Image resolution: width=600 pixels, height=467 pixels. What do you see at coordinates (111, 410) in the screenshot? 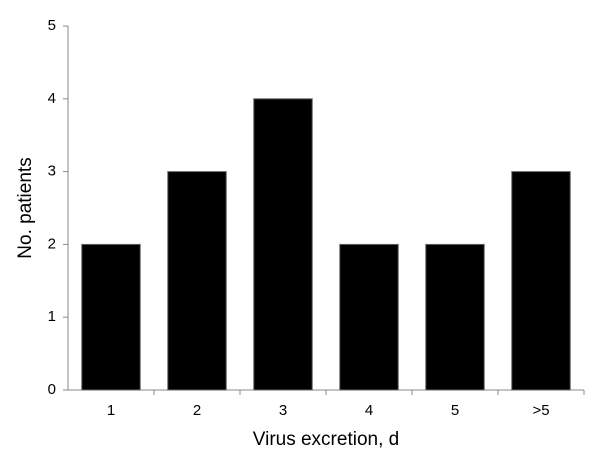
I see `x-tick-label: 1` at bounding box center [111, 410].